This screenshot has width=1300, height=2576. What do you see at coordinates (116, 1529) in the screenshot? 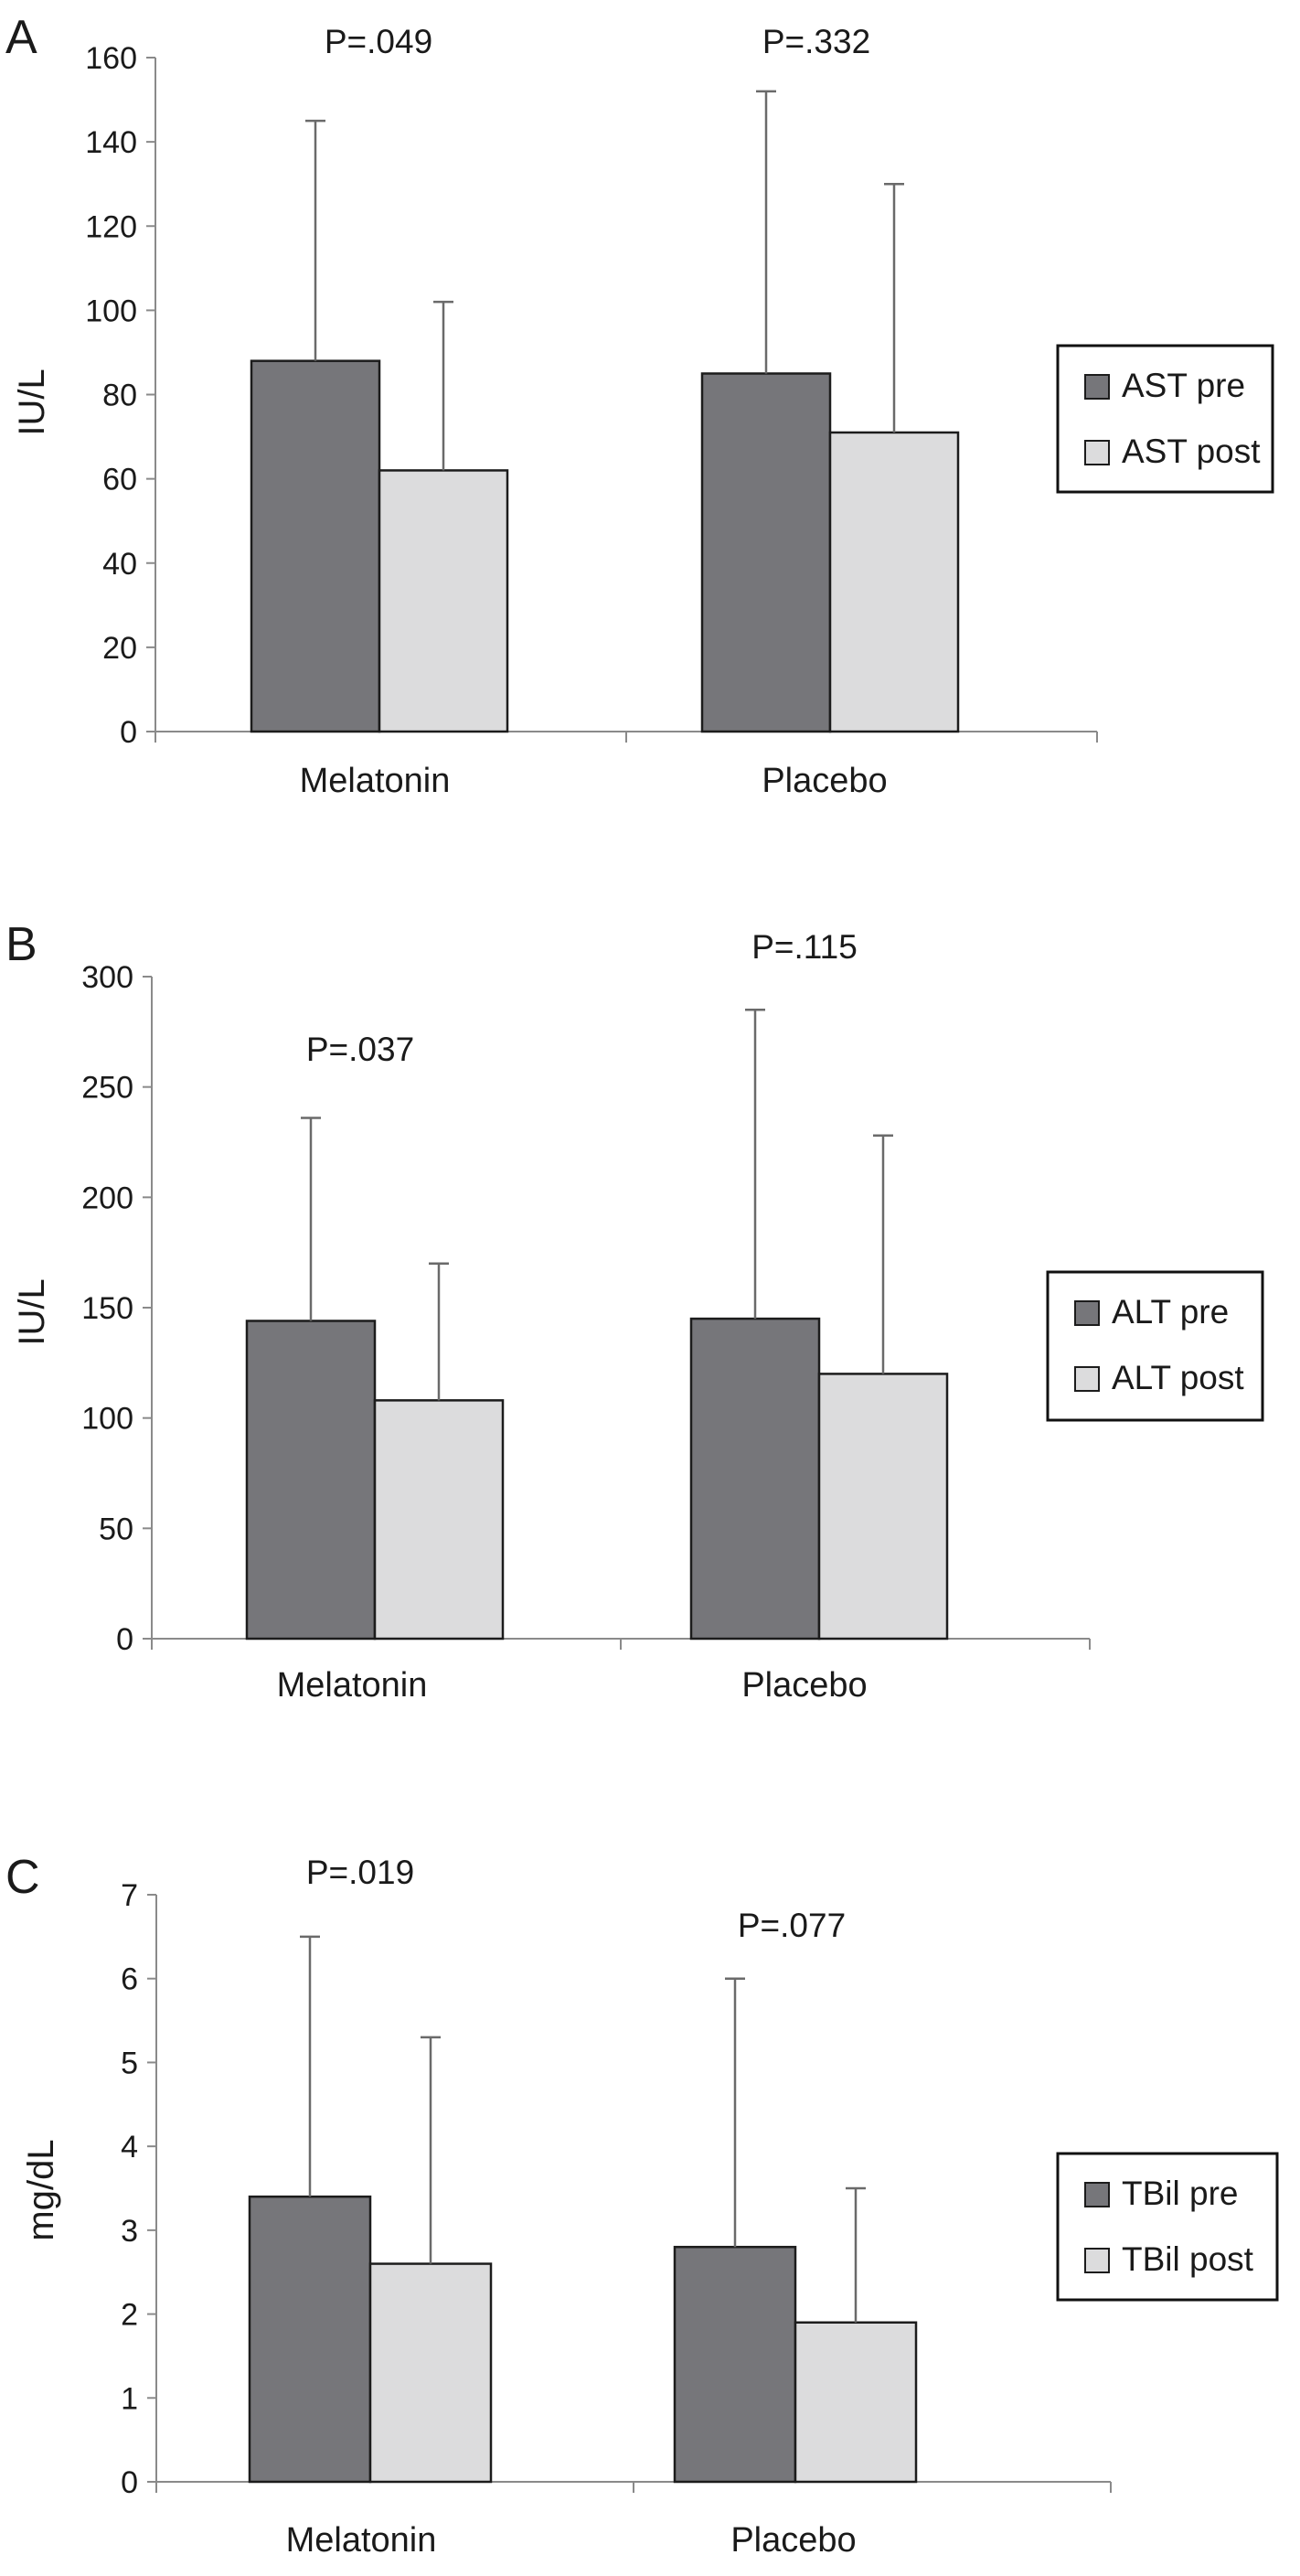
I see `y-tick-label: 50` at bounding box center [116, 1529].